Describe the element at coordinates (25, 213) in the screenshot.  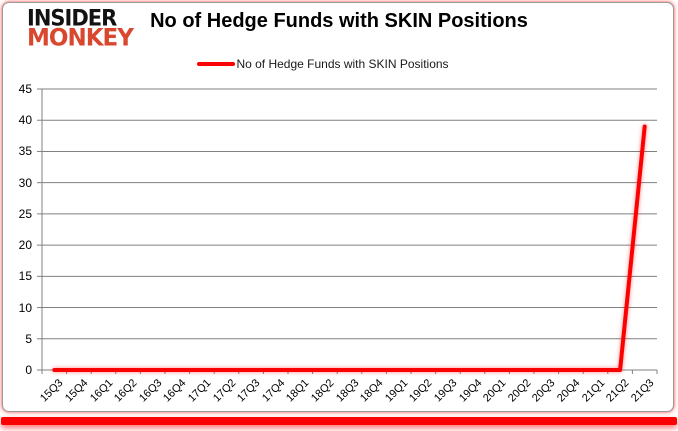
I see `y-tick-label: 25` at that location.